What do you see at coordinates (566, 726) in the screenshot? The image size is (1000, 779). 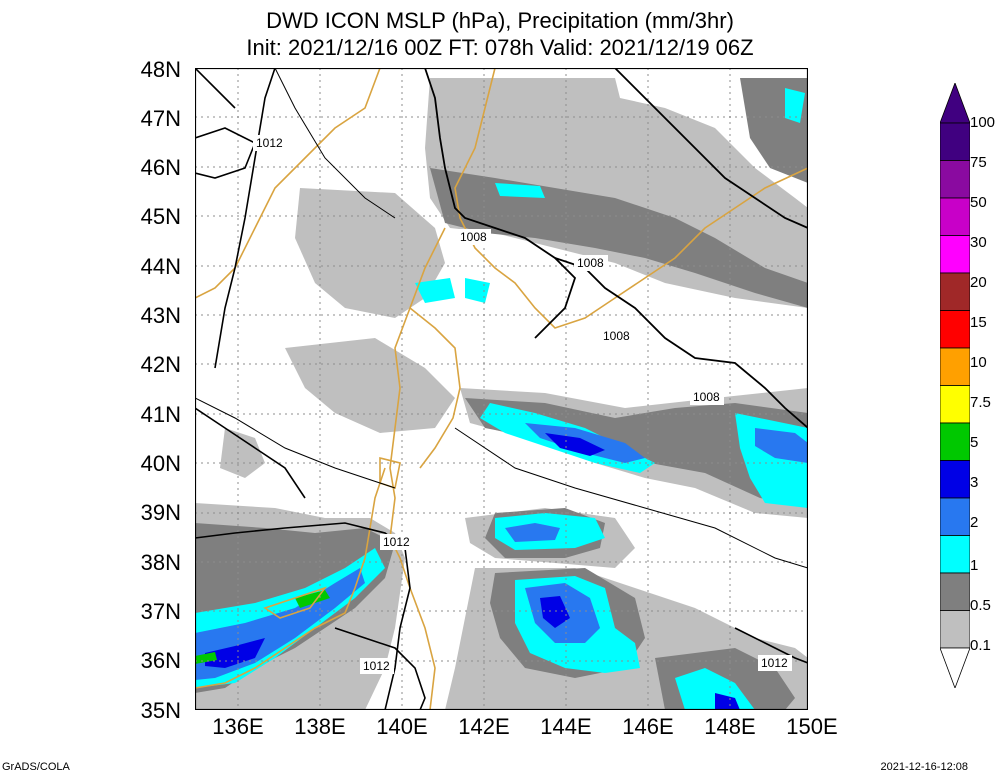 I see `lon-label: 144E` at bounding box center [566, 726].